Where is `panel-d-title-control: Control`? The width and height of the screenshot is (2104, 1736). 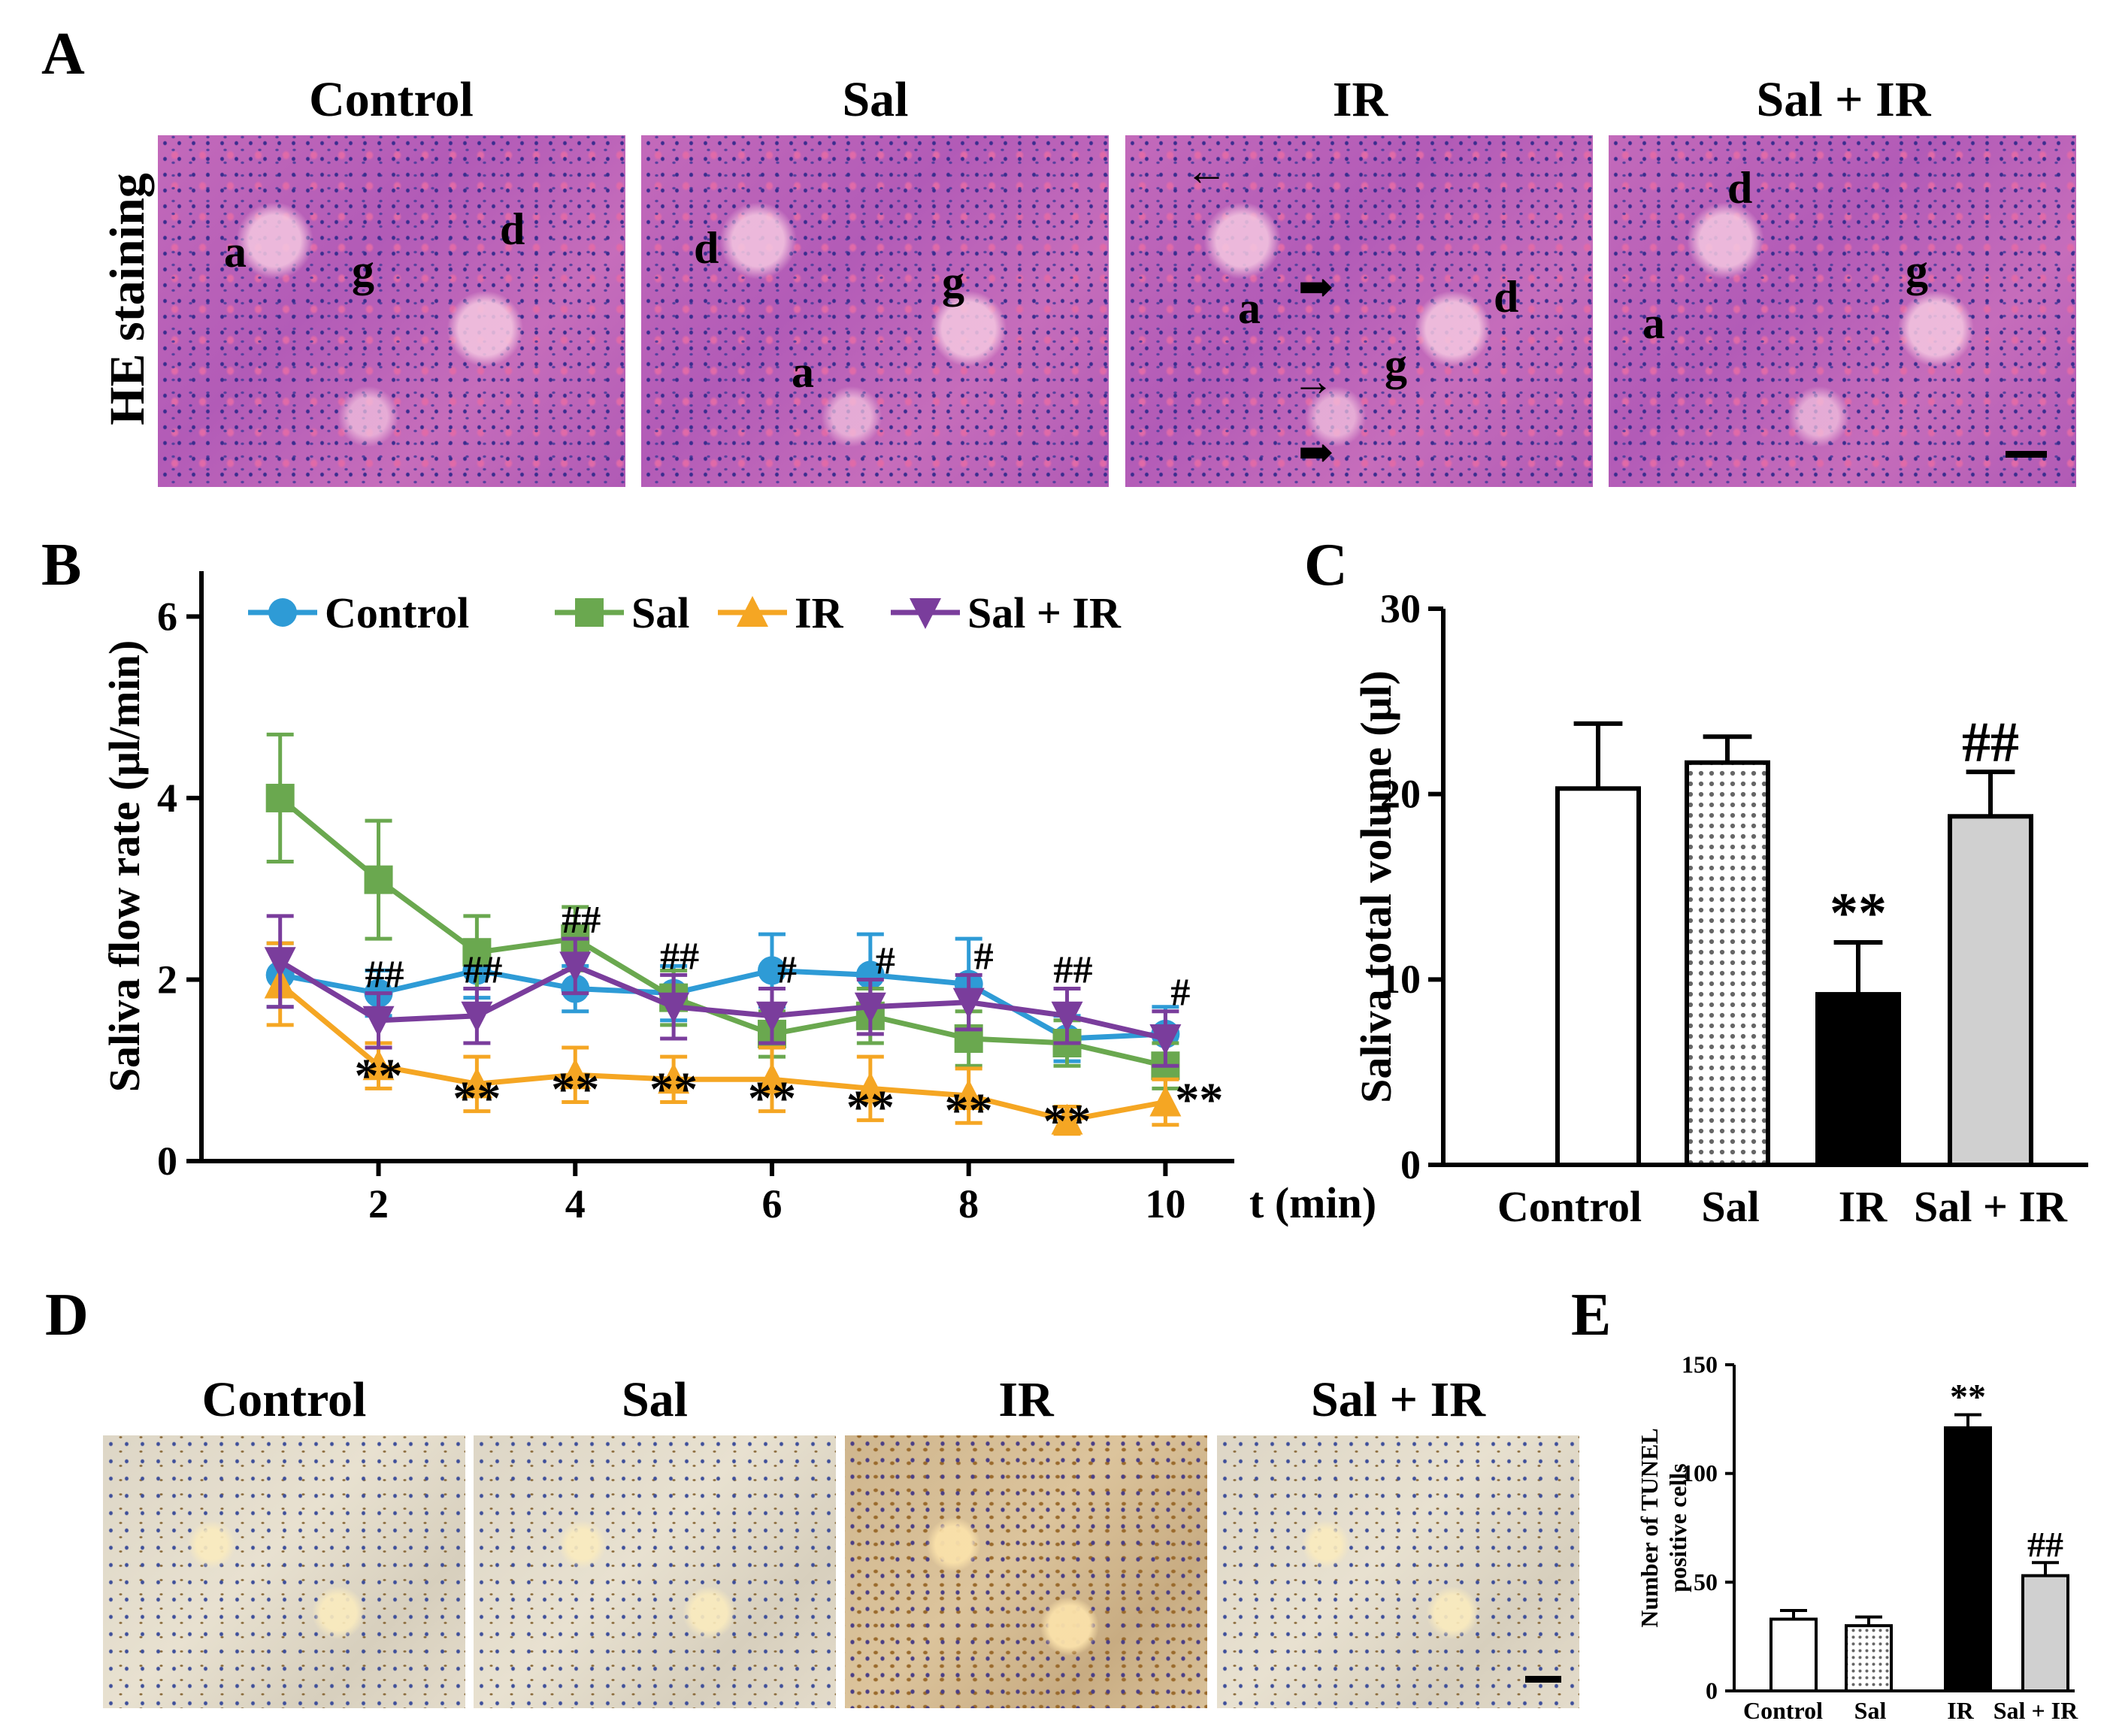
panel-d-title-control: Control is located at coordinates (284, 1399).